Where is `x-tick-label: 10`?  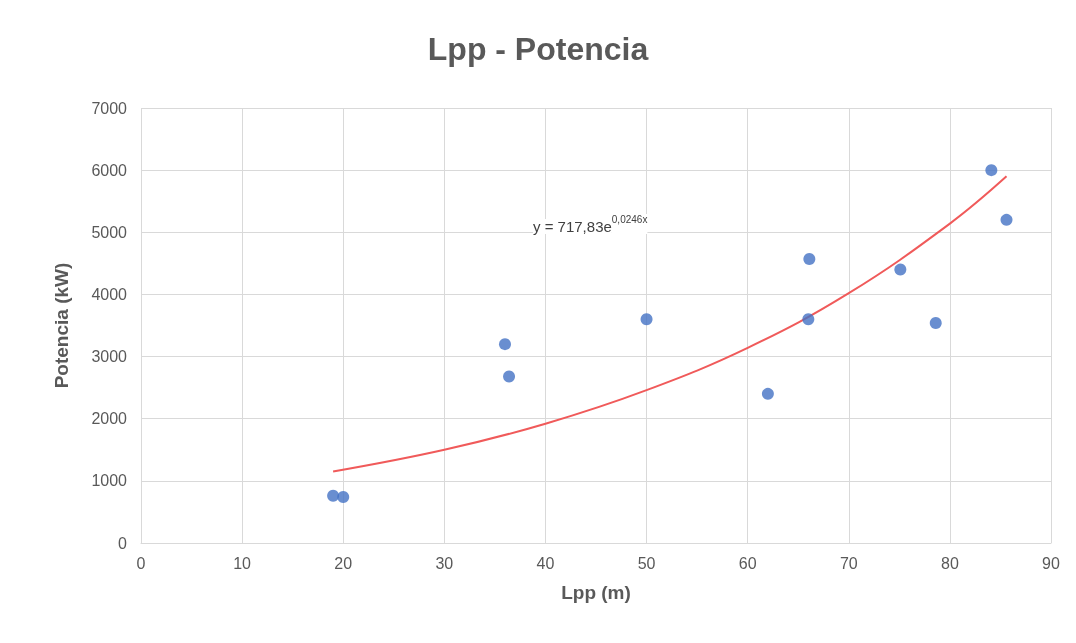
x-tick-label: 10 is located at coordinates (242, 563).